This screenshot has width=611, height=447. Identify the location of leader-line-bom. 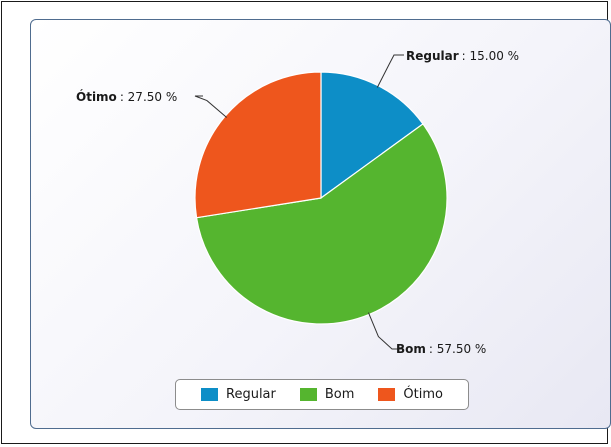
(384, 331).